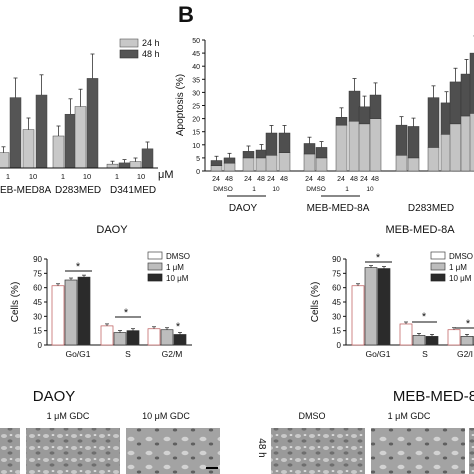  I want to click on cell-cycle-daoy-category: G2/M, so click(172, 354).